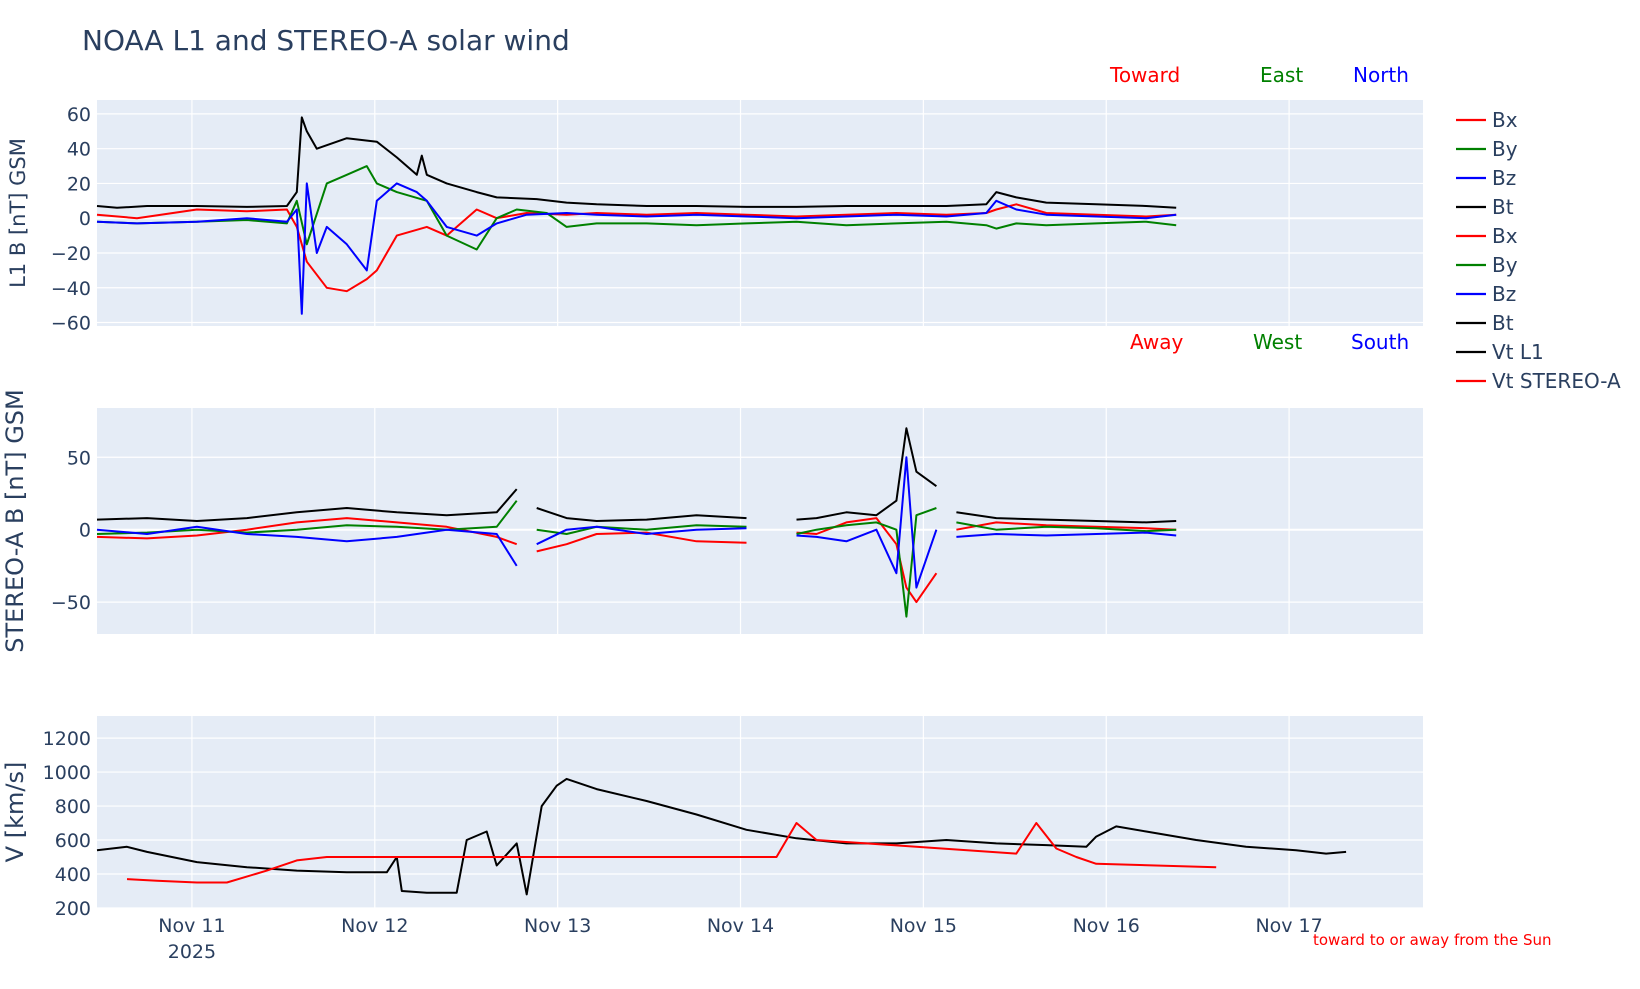  What do you see at coordinates (1380, 342) in the screenshot?
I see `direction-label-south: South` at bounding box center [1380, 342].